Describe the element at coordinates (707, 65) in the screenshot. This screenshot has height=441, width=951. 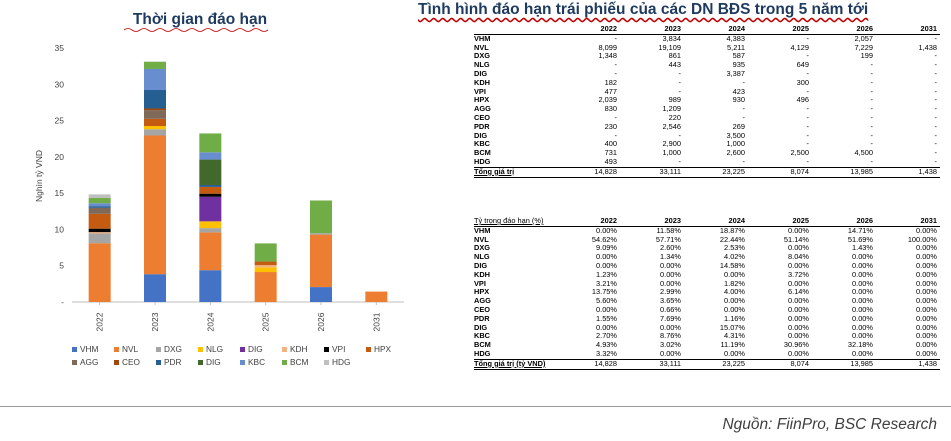
I see `table-row: NLG - 443 935 649 - -` at that location.